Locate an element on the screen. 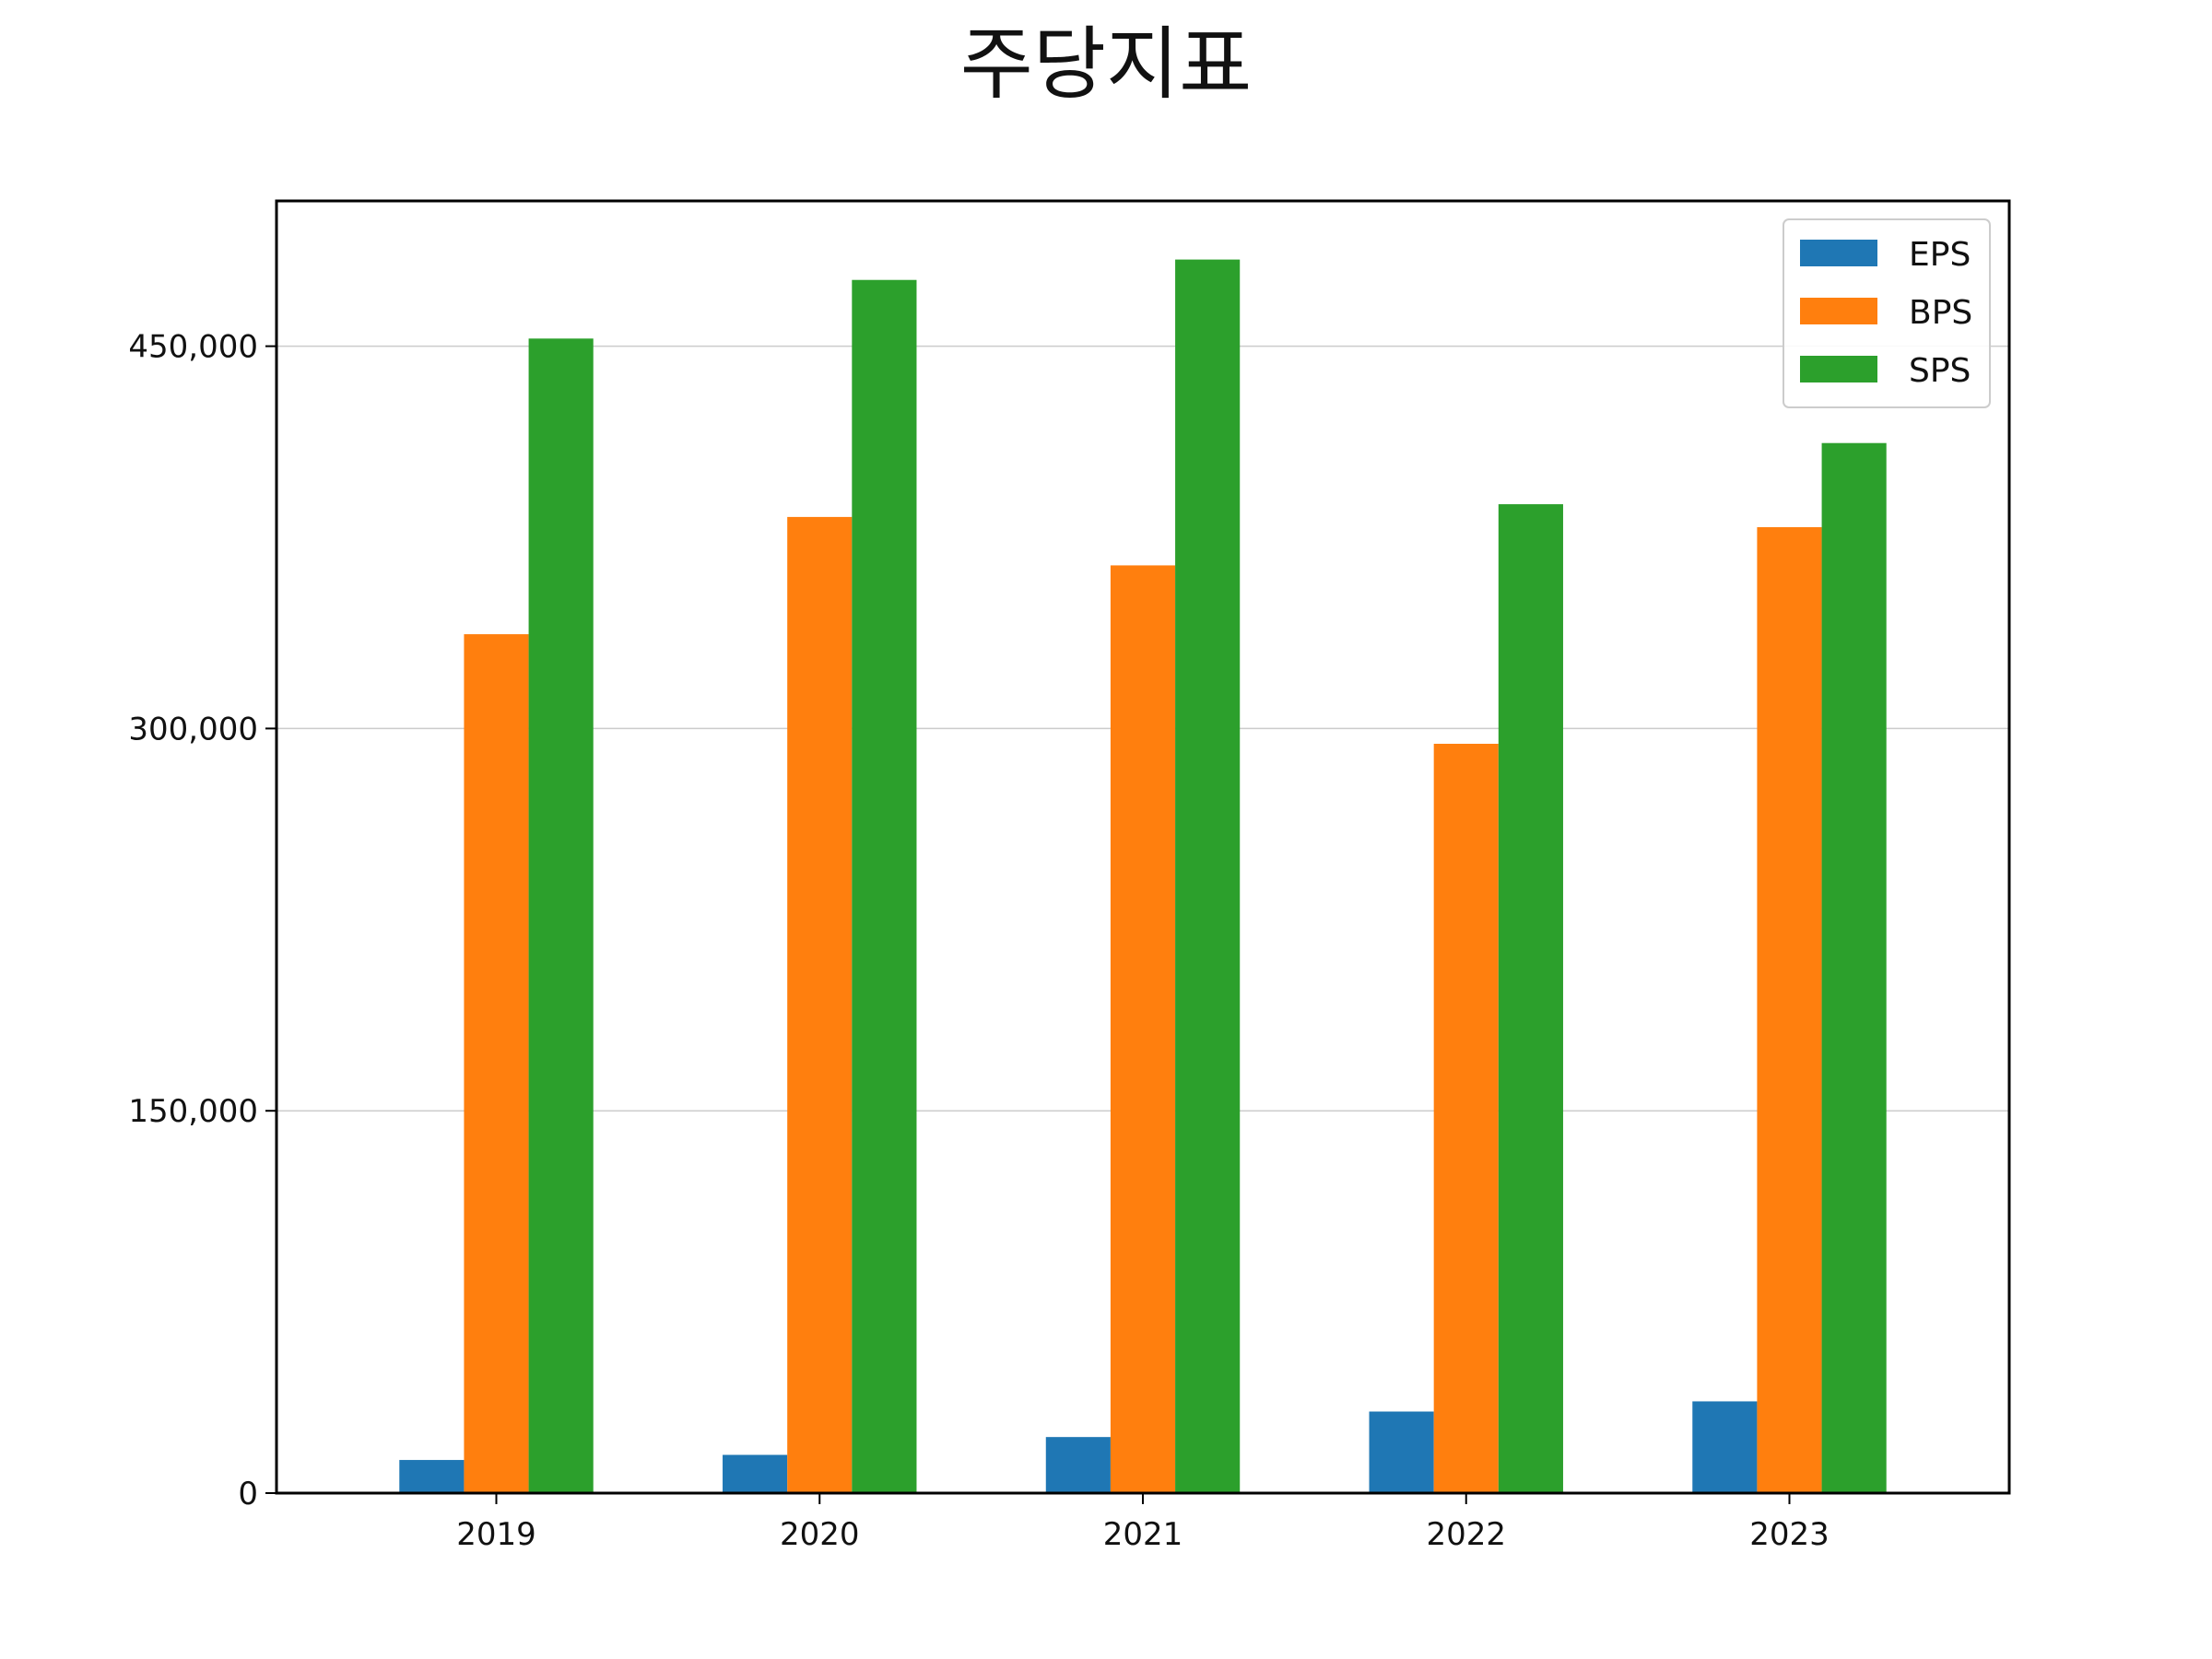 The image size is (2212, 1659). y-tick-label: 450,000 is located at coordinates (193, 347).